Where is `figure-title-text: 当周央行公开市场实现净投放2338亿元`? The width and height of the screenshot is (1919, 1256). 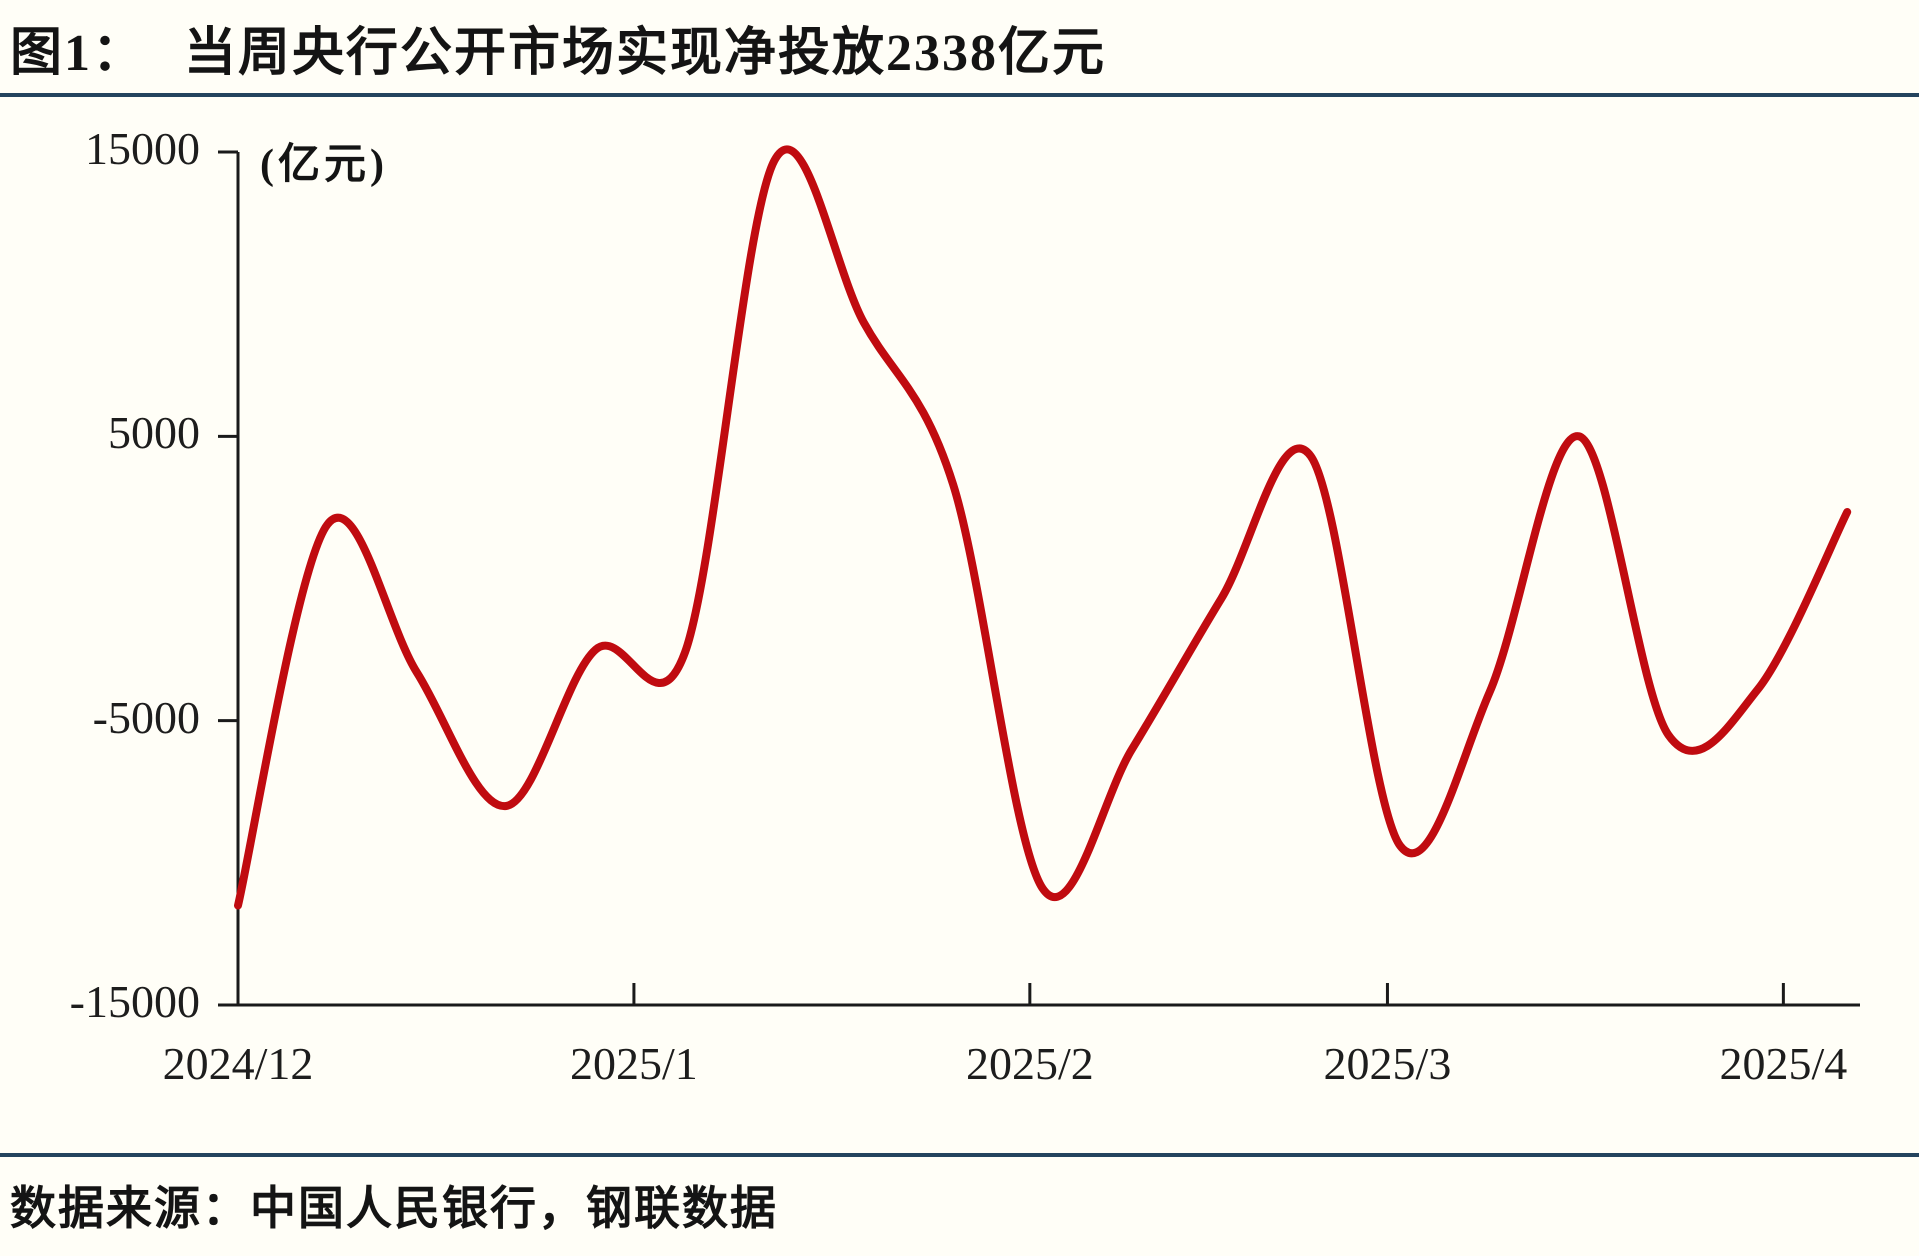 figure-title-text: 当周央行公开市场实现净投放2338亿元 is located at coordinates (645, 53).